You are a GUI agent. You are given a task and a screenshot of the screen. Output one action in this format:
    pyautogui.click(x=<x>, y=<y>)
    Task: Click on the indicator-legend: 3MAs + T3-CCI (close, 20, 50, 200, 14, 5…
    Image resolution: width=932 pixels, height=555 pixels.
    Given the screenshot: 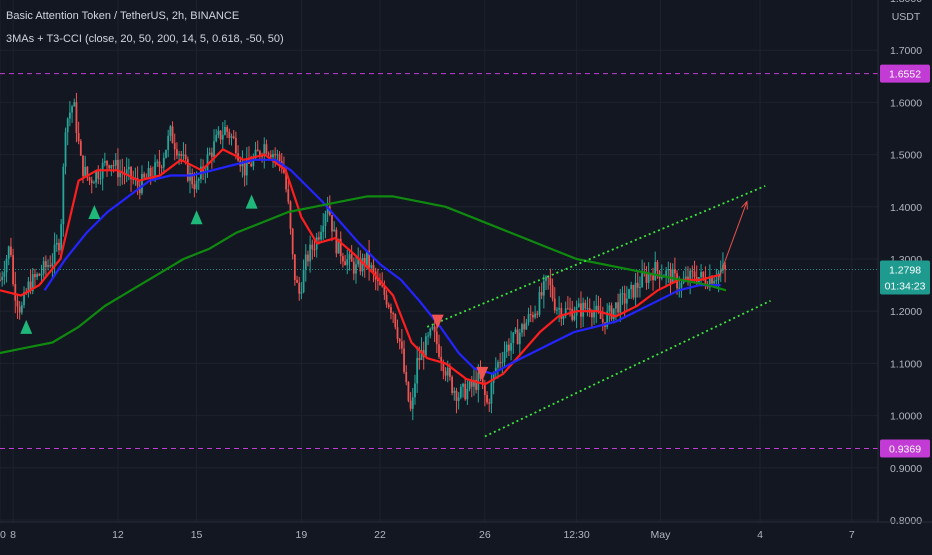 What is the action you would take?
    pyautogui.click(x=145, y=39)
    